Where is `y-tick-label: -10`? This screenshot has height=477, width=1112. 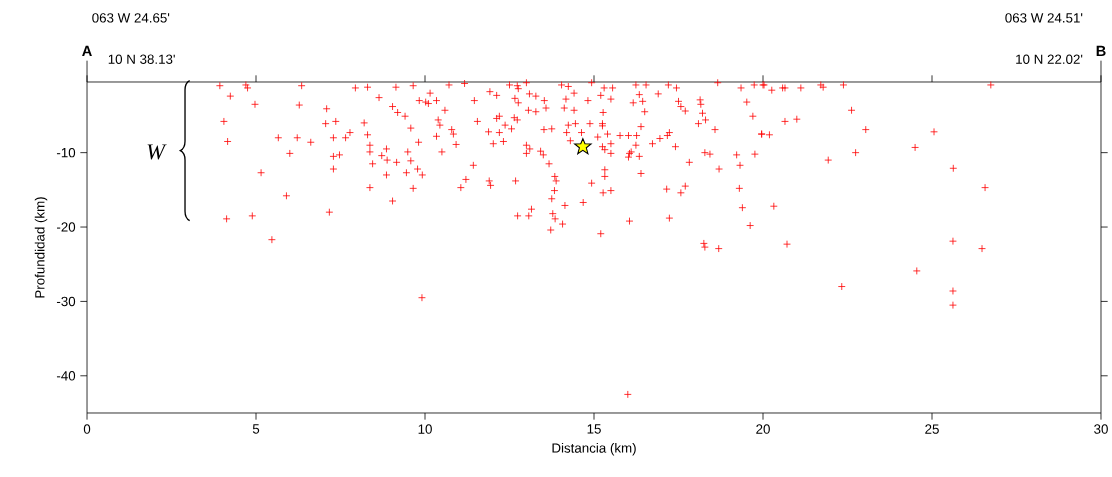 y-tick-label: -10 is located at coordinates (66, 152).